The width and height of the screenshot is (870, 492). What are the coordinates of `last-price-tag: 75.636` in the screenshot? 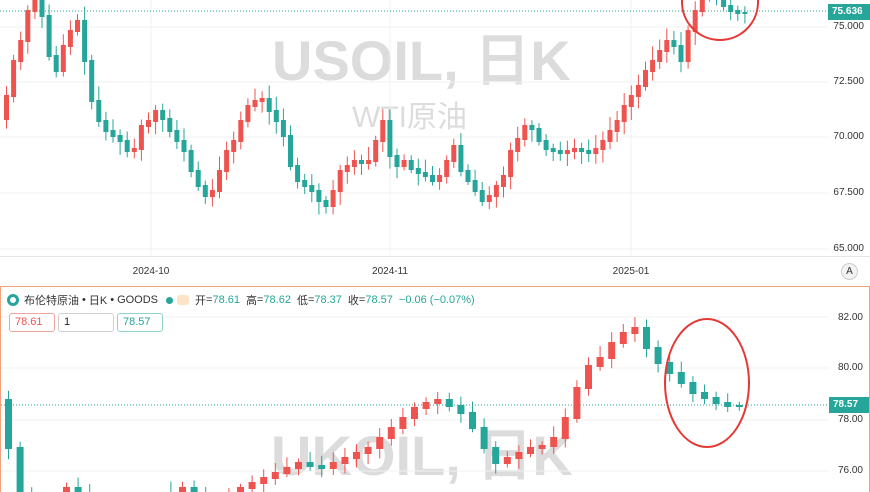 It's located at (849, 12).